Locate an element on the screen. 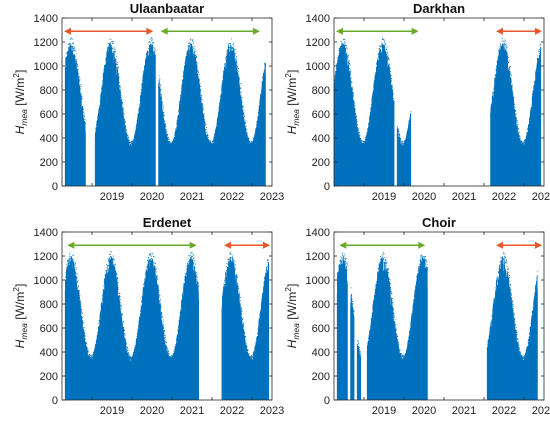 This screenshot has height=422, width=550. panel-title: Ulaanbaatar is located at coordinates (167, 8).